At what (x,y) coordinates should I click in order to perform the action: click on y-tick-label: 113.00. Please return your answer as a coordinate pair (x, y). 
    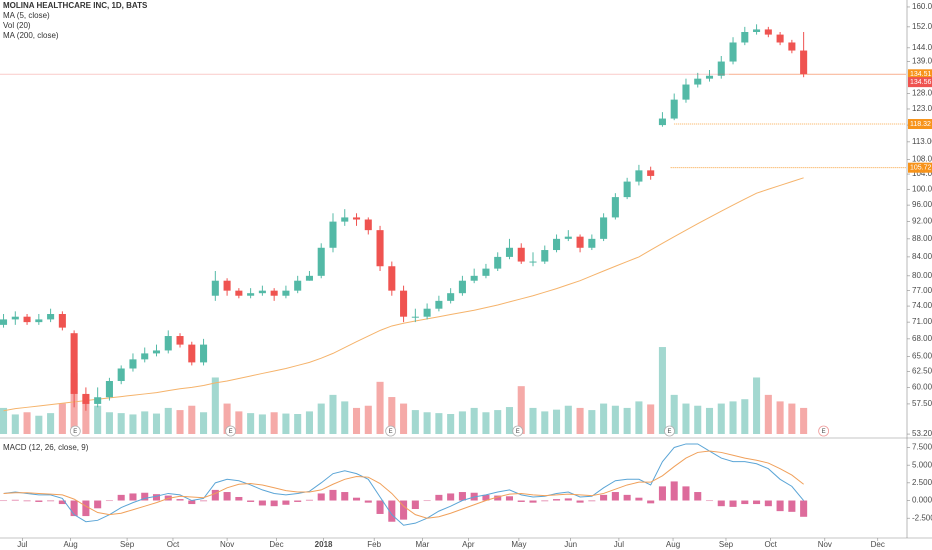
    Looking at the image, I should click on (922, 141).